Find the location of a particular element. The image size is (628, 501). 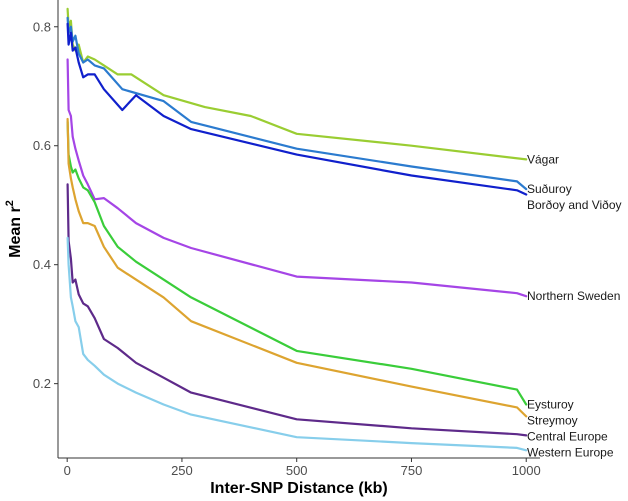

series-label: Suðuroy is located at coordinates (549, 189).